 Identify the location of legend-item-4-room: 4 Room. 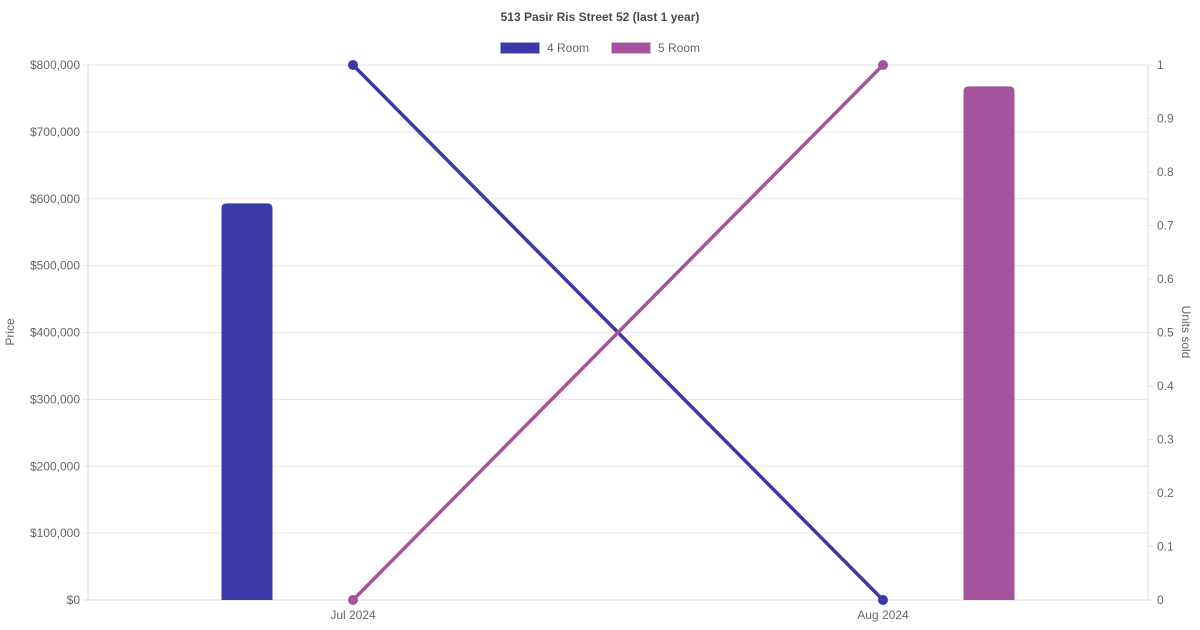
(544, 48).